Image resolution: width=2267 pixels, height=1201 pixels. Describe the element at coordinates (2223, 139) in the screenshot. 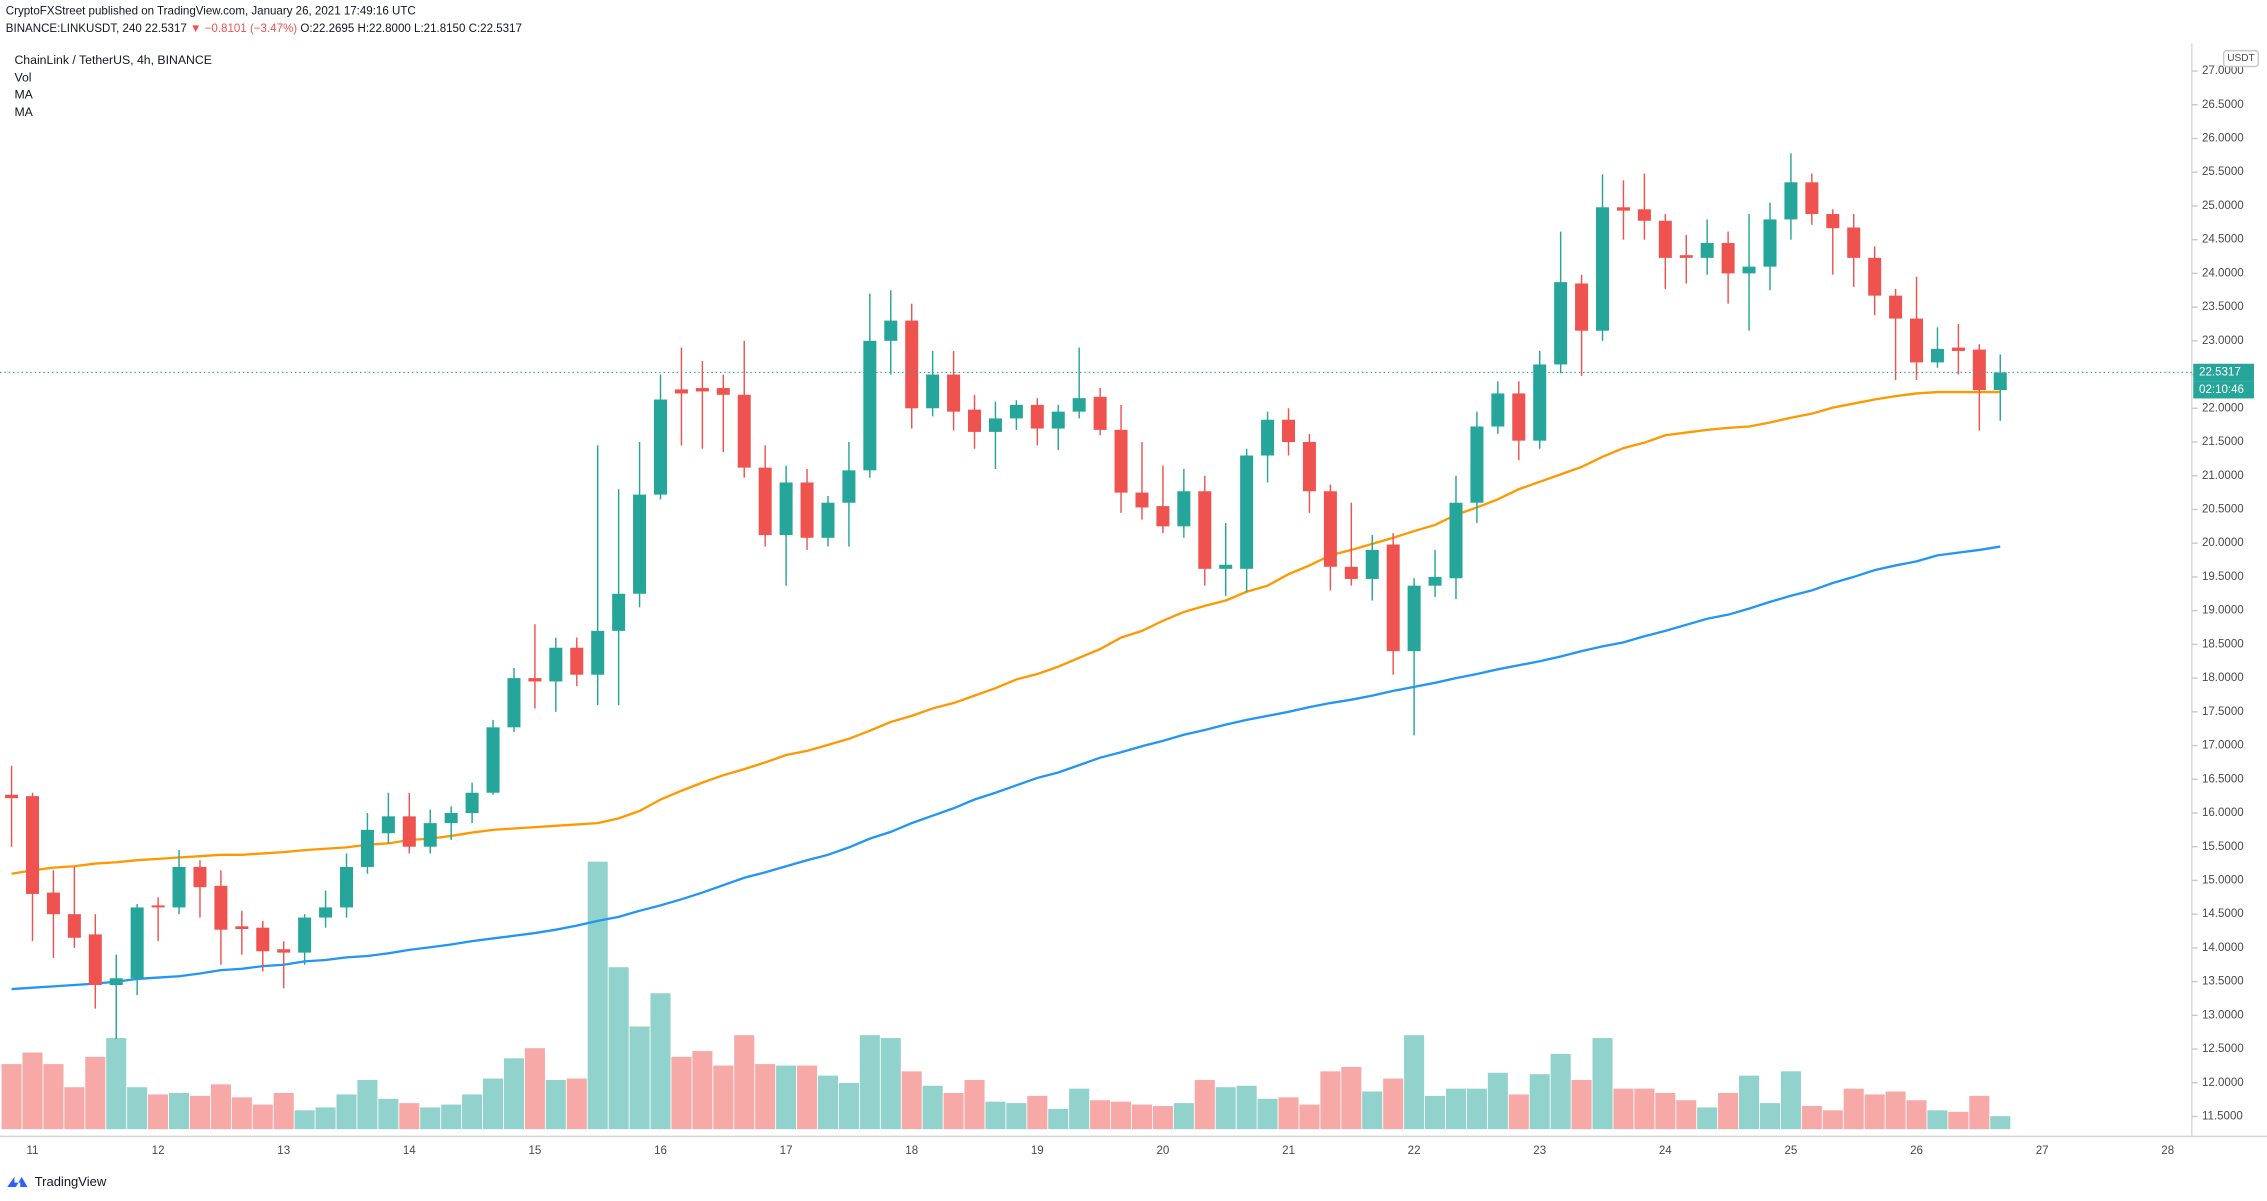

I see `y-tick-label: 26.0000` at that location.